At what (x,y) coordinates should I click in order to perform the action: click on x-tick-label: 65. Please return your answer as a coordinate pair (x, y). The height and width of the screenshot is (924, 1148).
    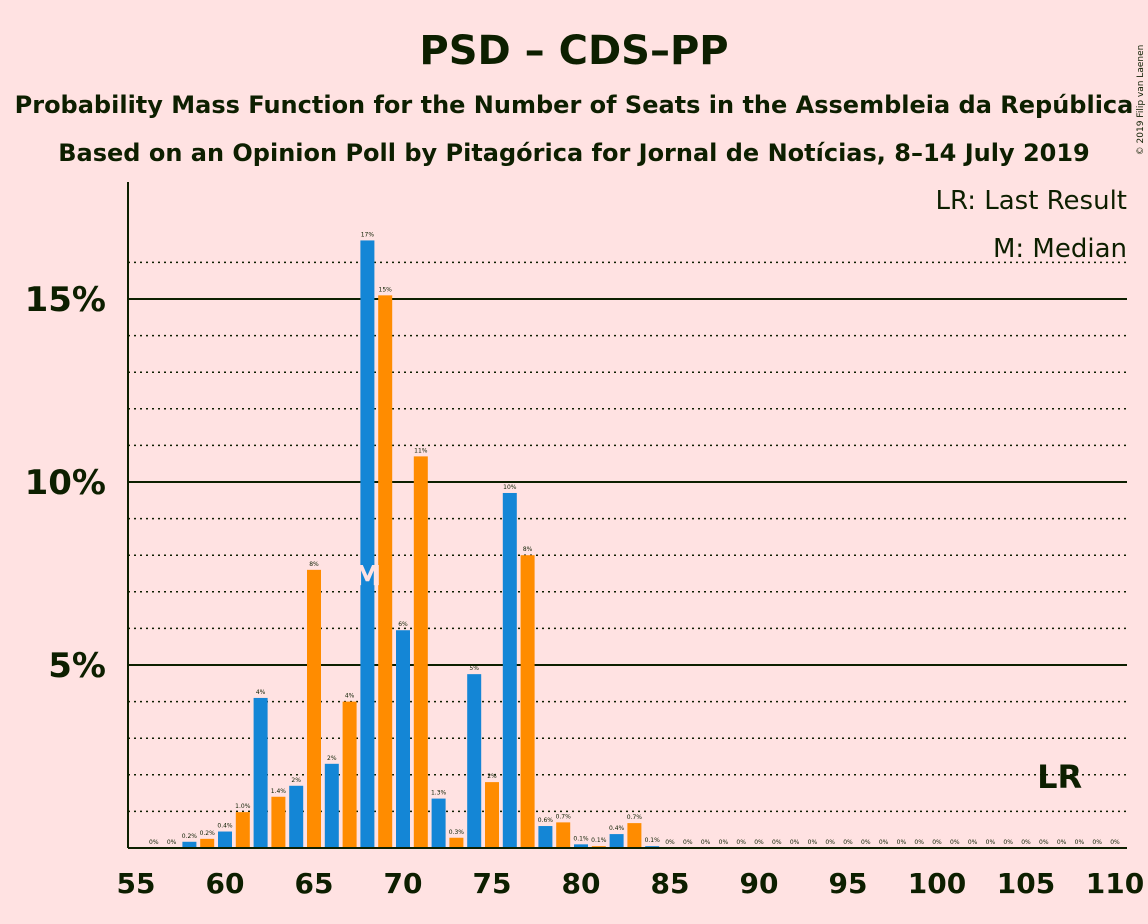
    Looking at the image, I should click on (314, 883).